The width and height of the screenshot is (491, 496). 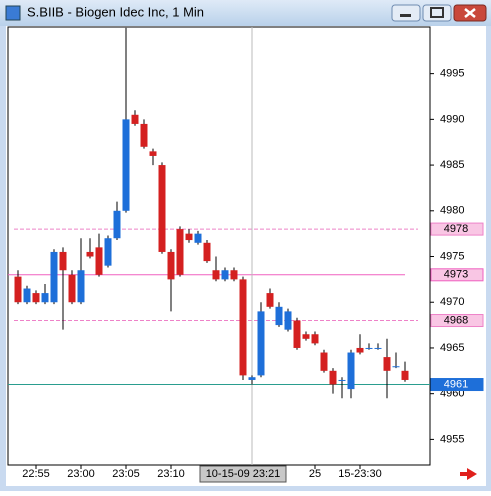 I want to click on y-tick-label: 4990, so click(x=452, y=119).